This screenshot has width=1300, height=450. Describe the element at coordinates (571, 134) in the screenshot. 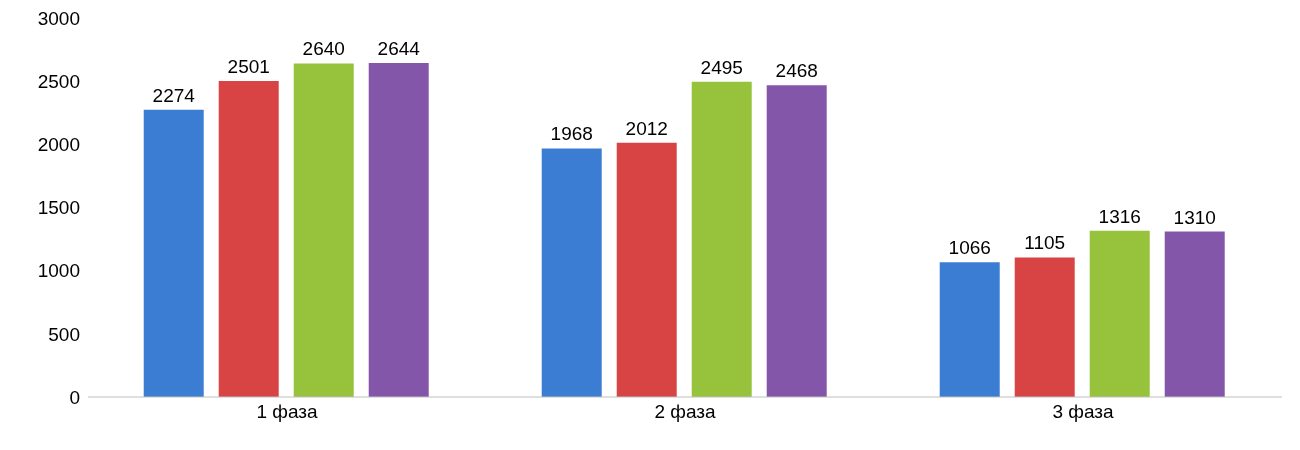

I see `data-label: 1968` at that location.